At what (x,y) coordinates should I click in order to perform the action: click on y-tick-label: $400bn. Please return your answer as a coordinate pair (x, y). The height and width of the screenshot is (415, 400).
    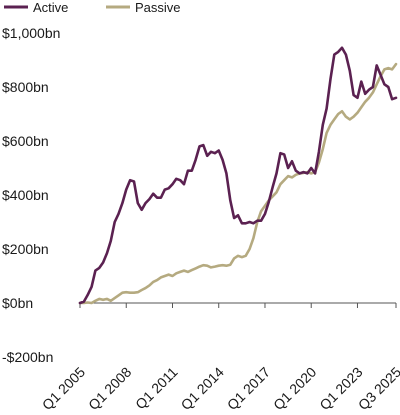
    Looking at the image, I should click on (25, 195).